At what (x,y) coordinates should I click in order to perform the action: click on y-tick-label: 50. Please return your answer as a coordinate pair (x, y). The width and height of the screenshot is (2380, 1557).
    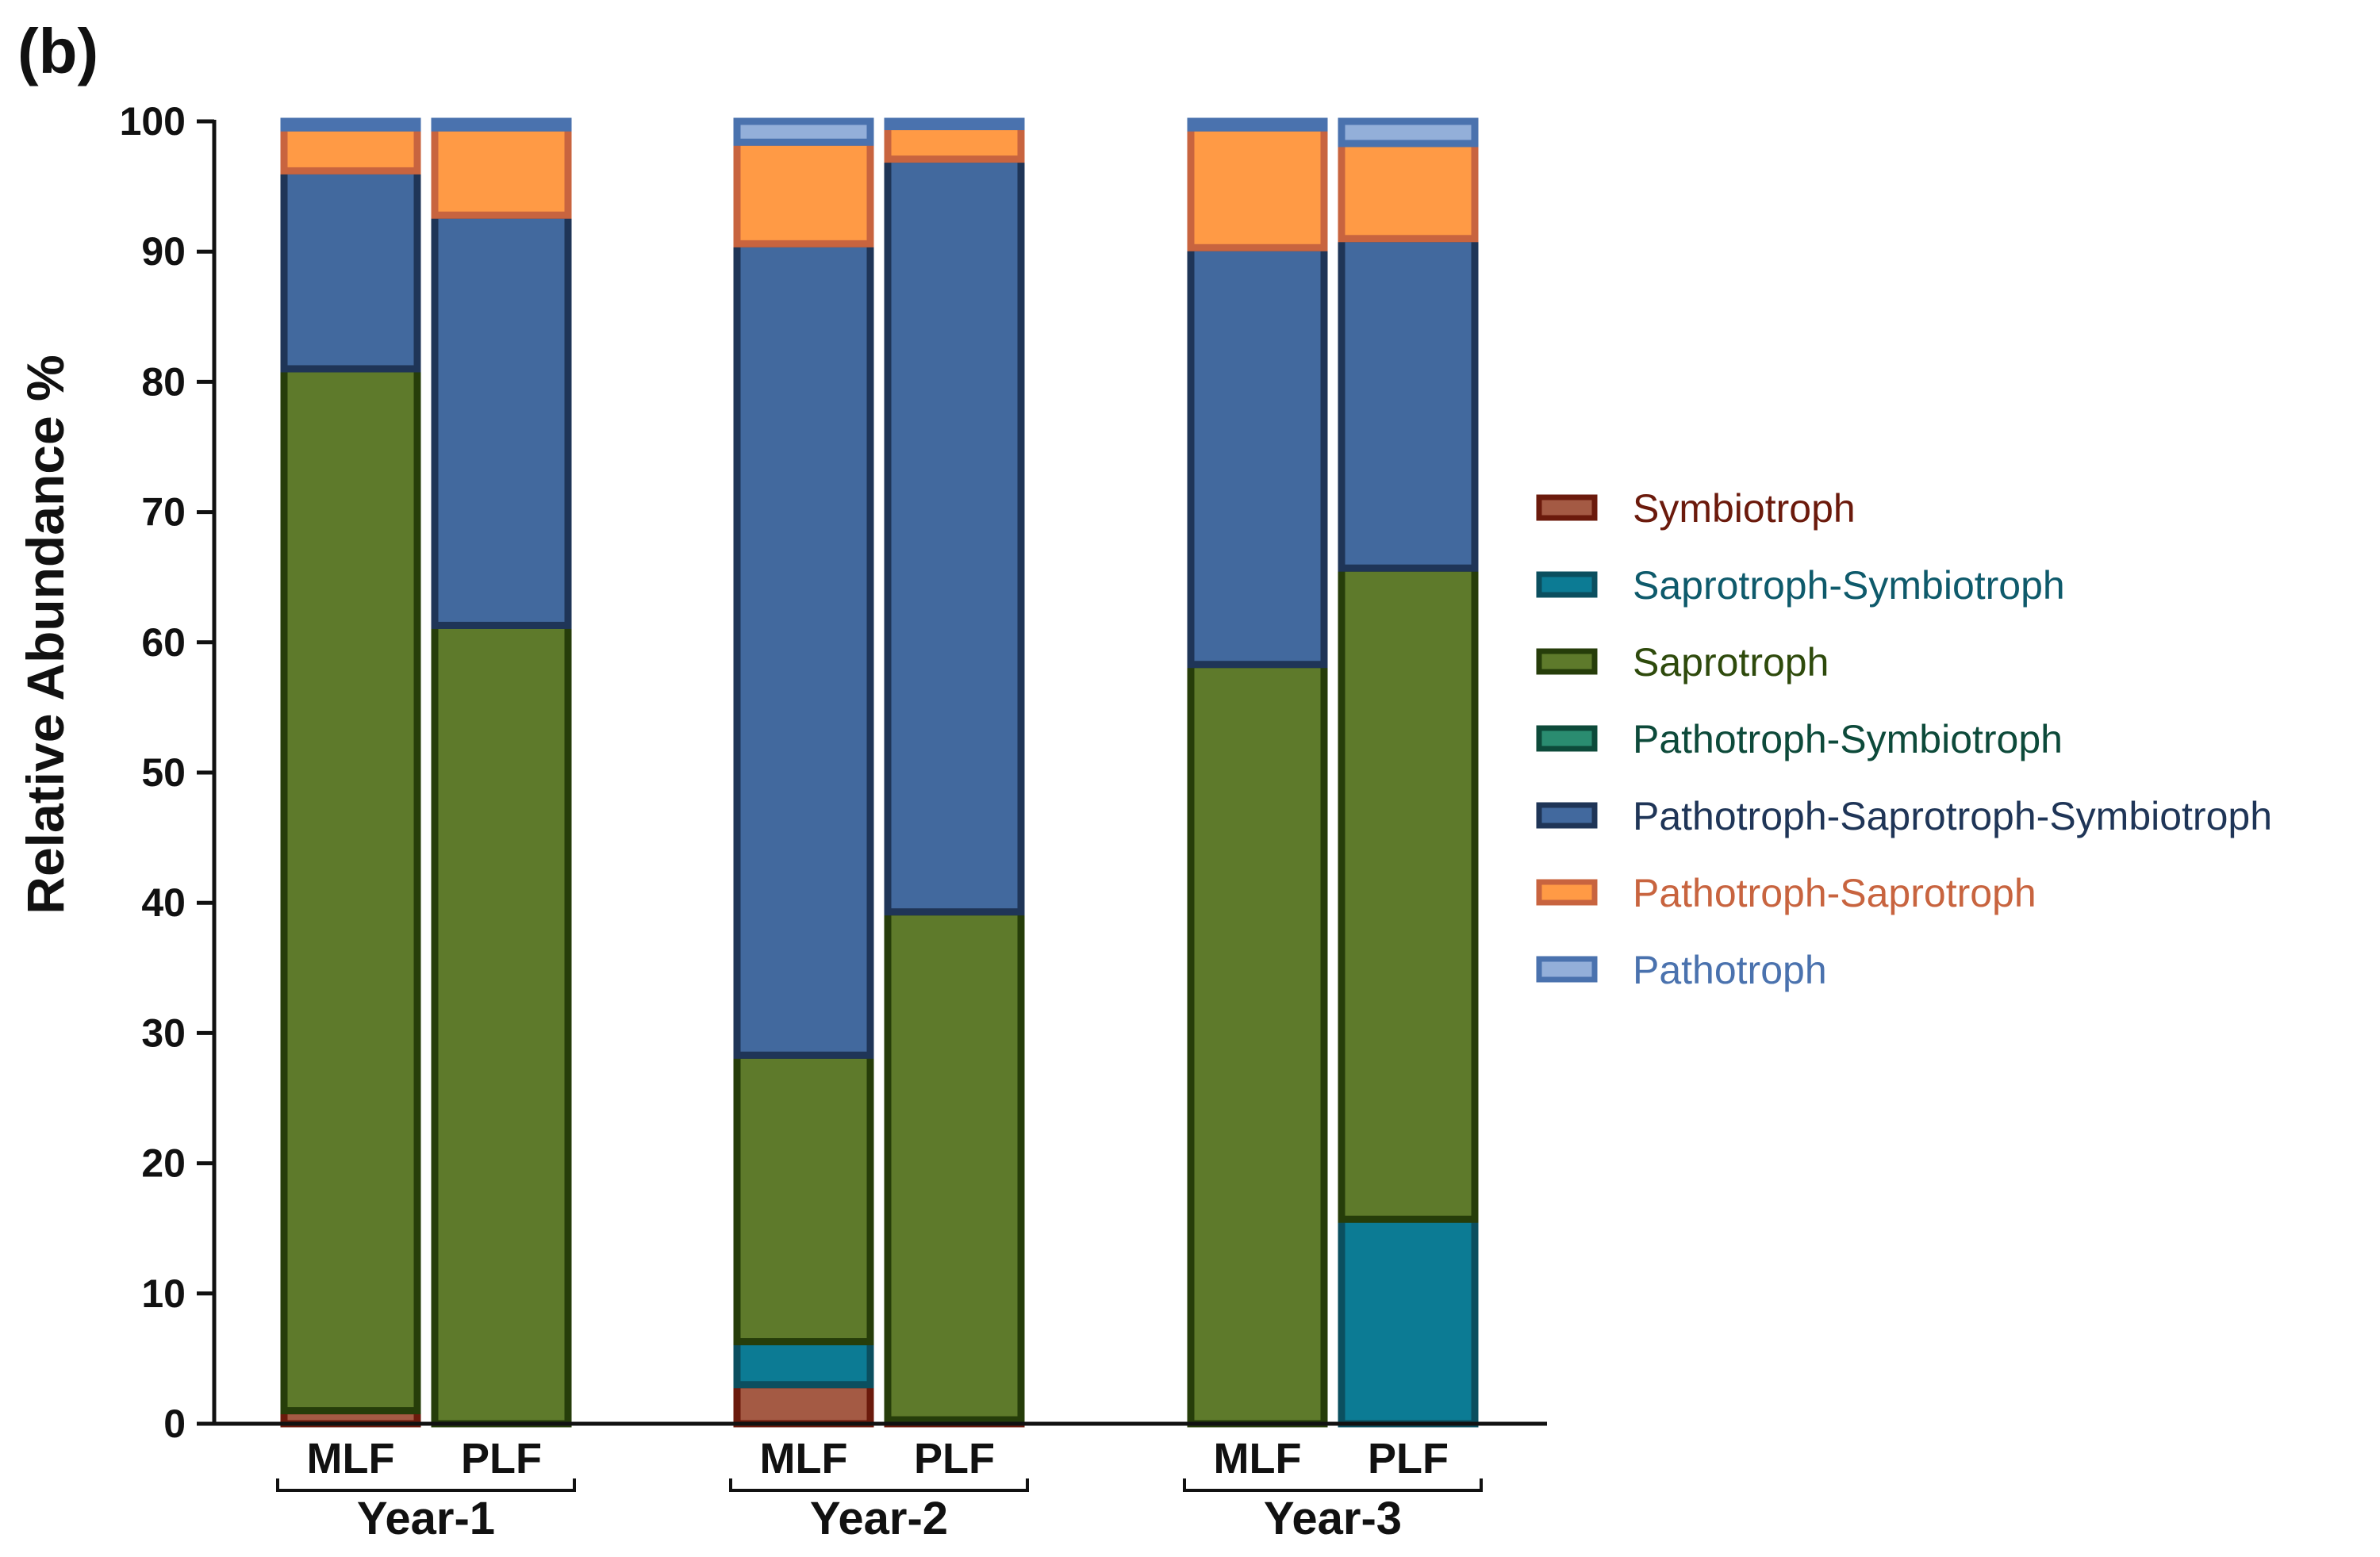
    Looking at the image, I should click on (163, 773).